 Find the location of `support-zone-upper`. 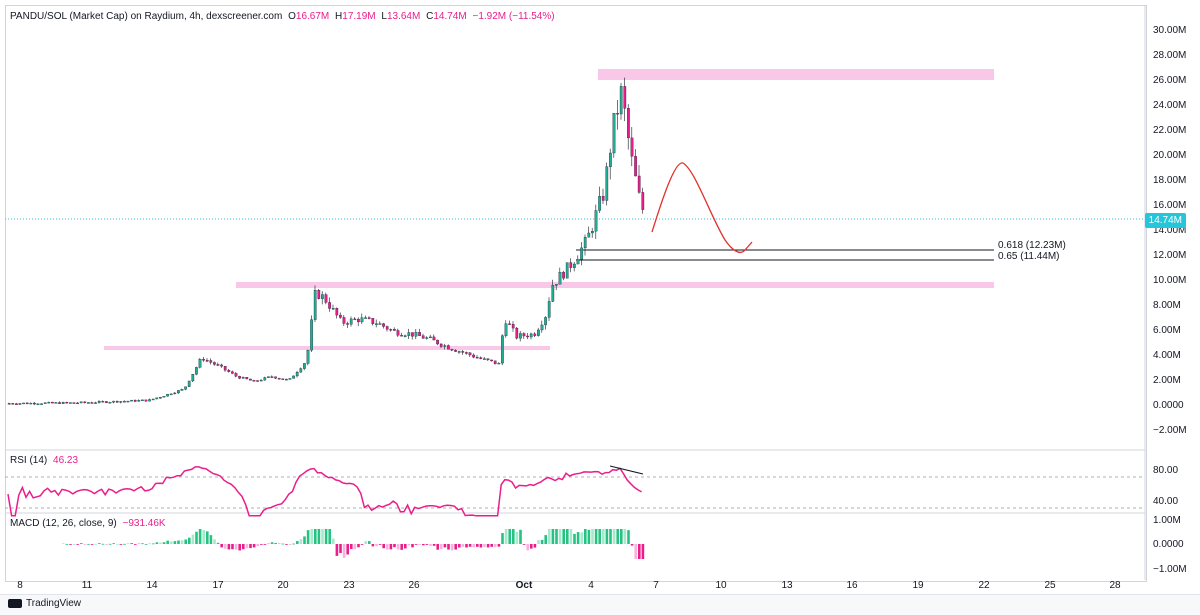

support-zone-upper is located at coordinates (615, 285).